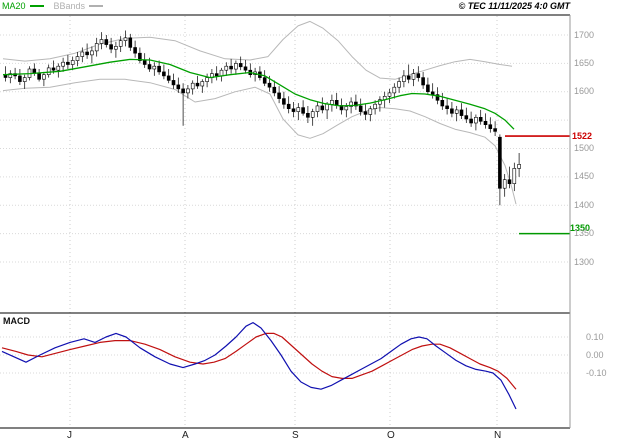 Image resolution: width=627 pixels, height=441 pixels. Describe the element at coordinates (185, 435) in the screenshot. I see `month-label: A` at that location.